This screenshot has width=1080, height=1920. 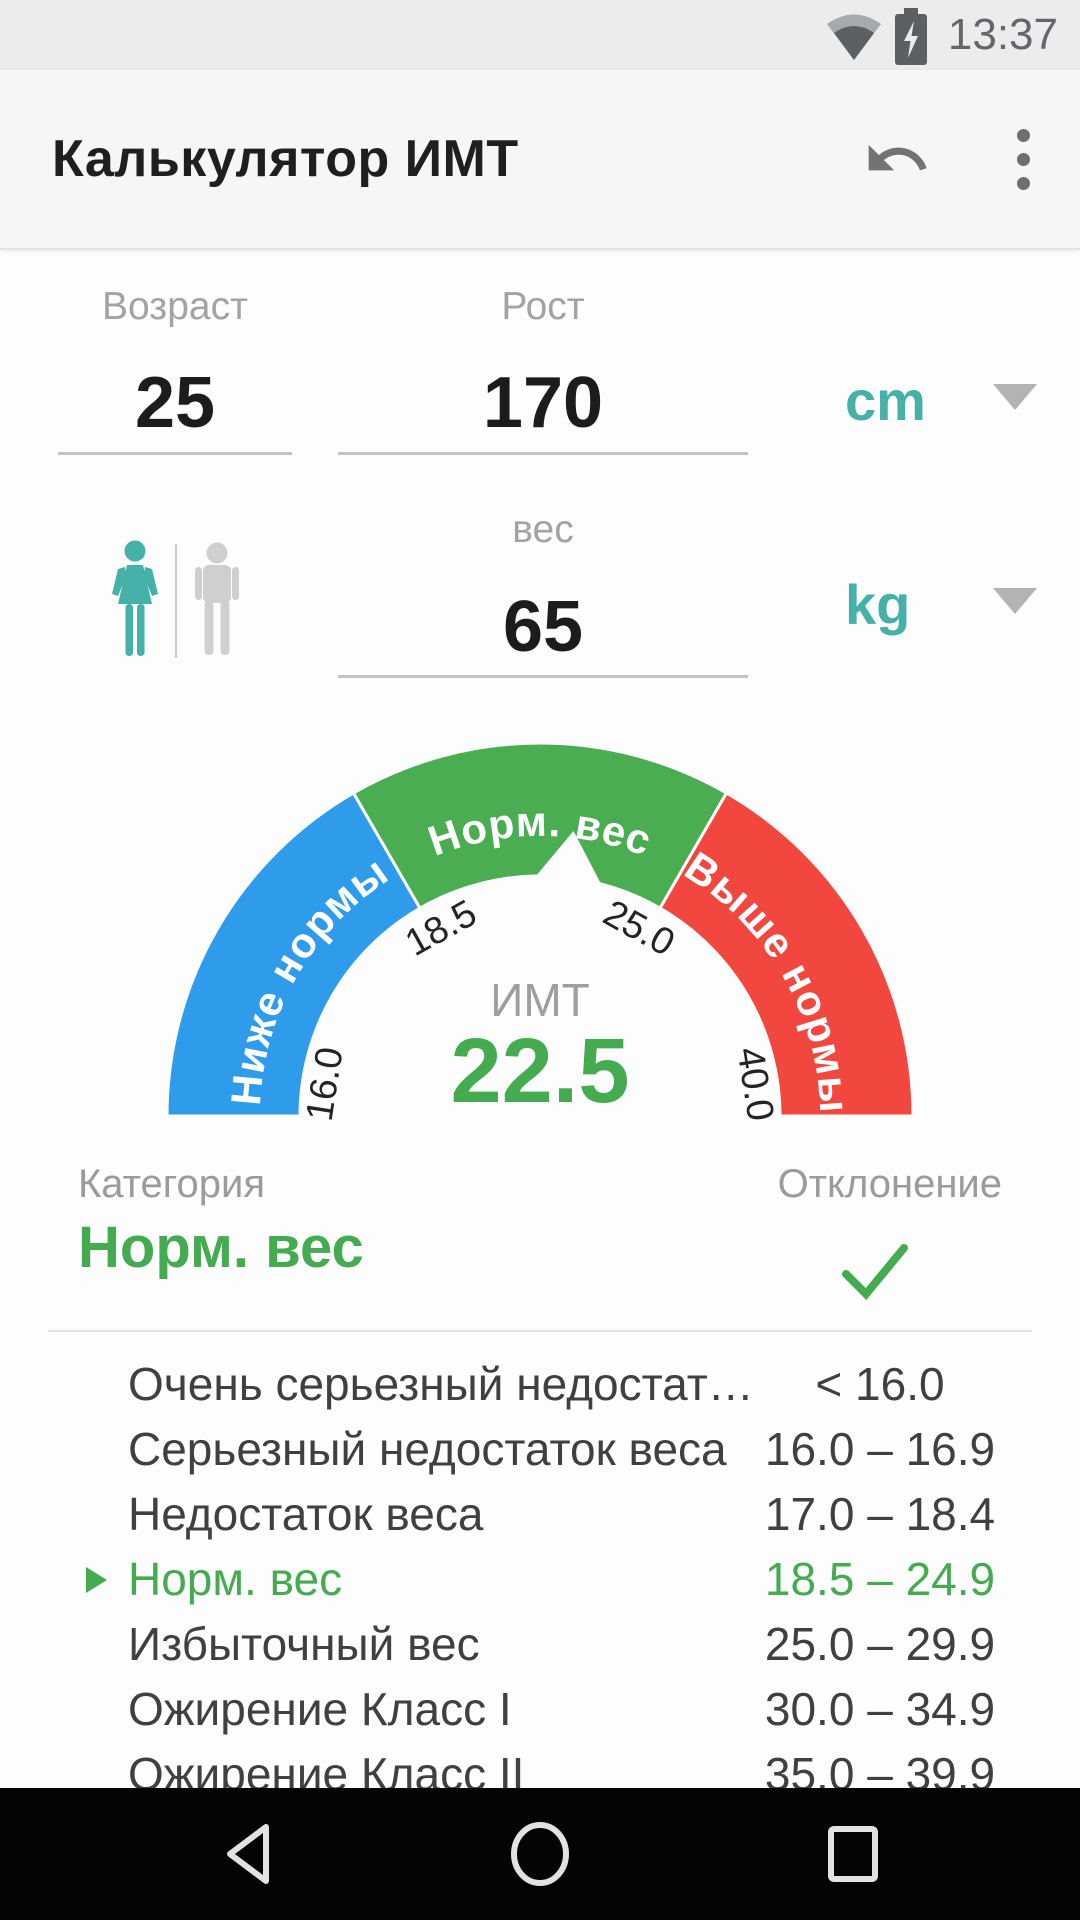 I want to click on section-divider, so click(x=540, y=1331).